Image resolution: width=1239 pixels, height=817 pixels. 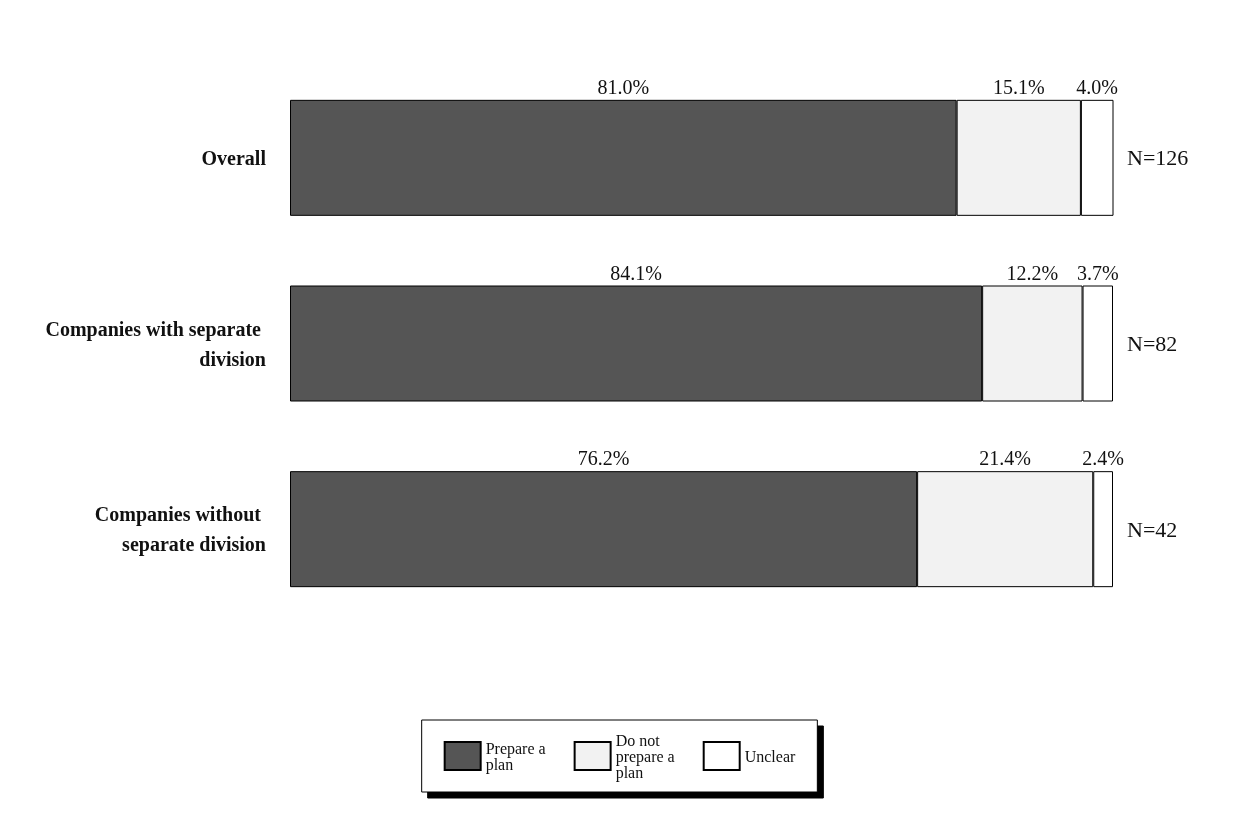 I want to click on data-label: 84.1%, so click(x=636, y=272).